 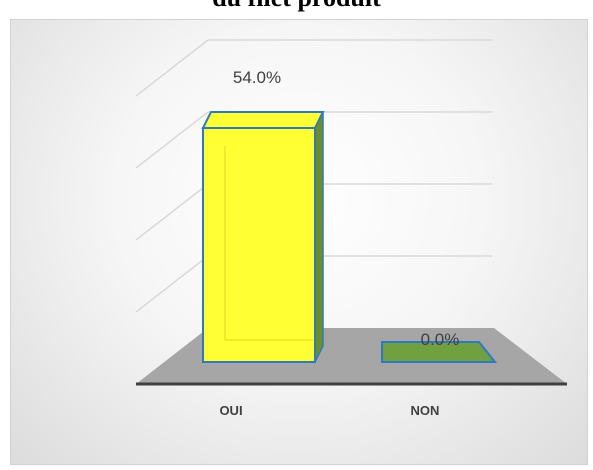 What do you see at coordinates (257, 77) in the screenshot?
I see `data-label-oui: 54.0%` at bounding box center [257, 77].